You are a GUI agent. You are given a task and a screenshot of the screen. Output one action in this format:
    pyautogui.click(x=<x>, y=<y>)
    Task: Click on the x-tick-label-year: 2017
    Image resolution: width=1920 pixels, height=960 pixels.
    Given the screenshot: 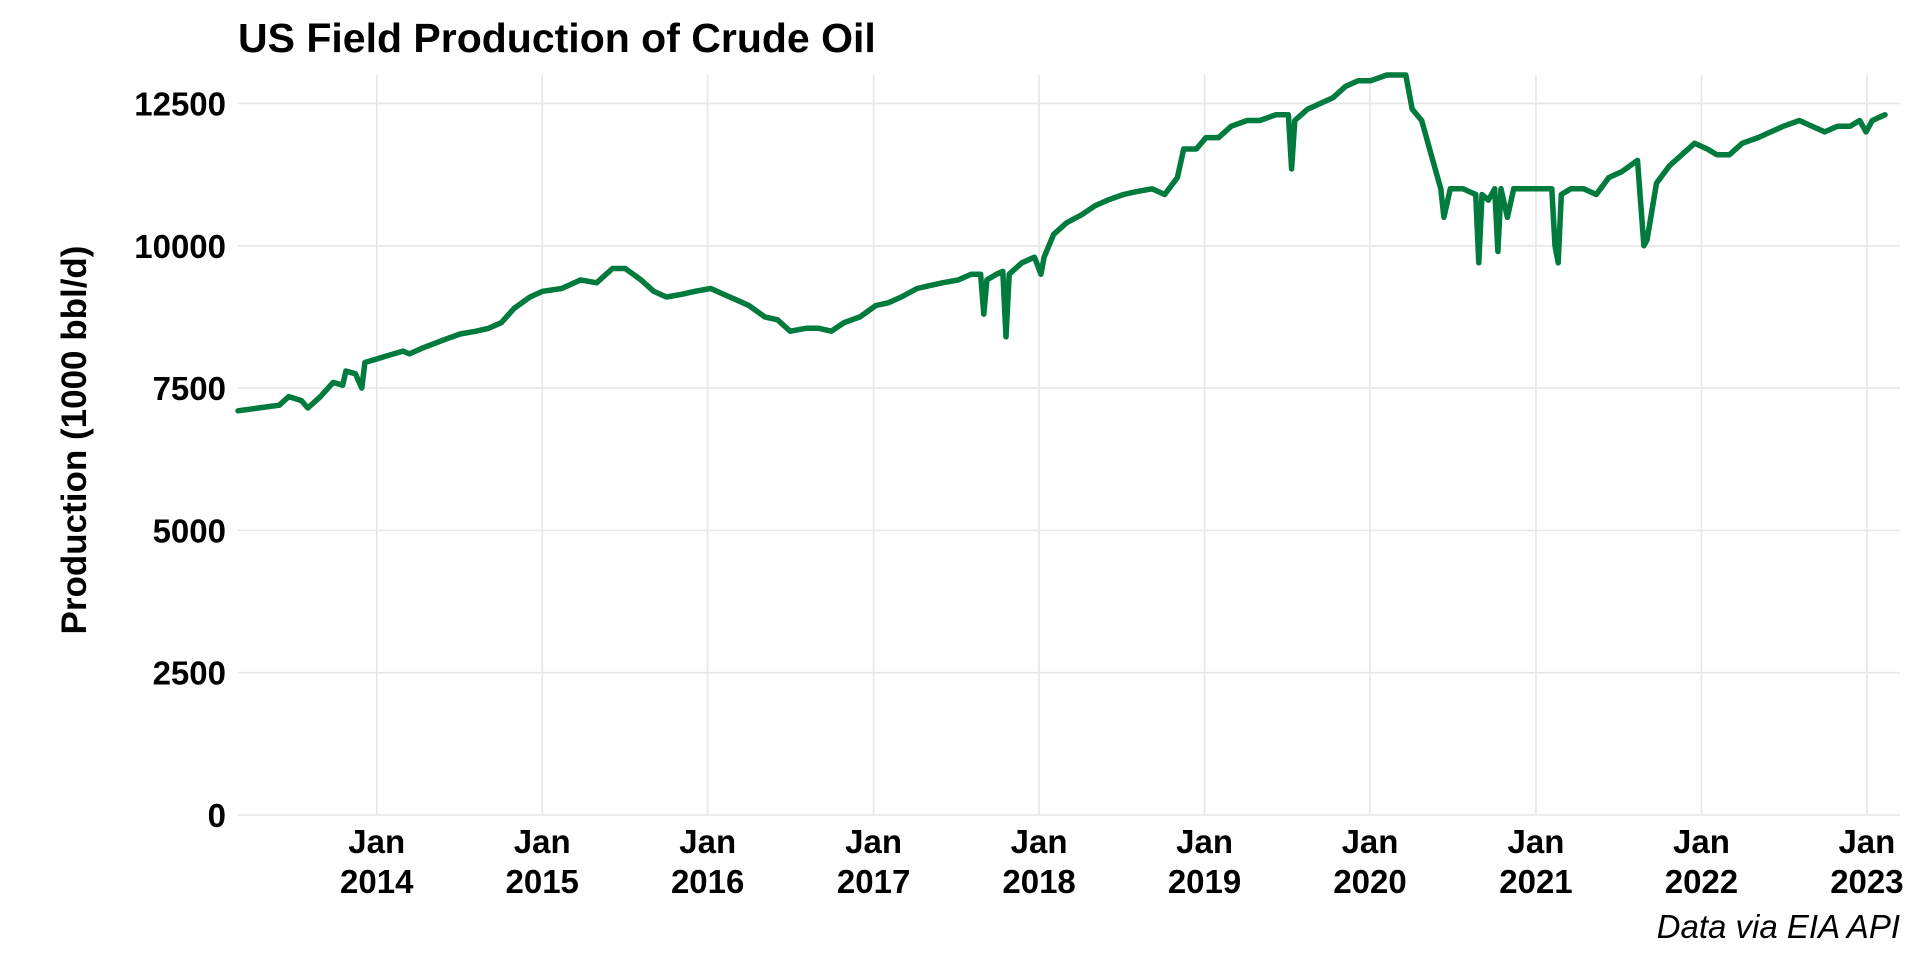 What is the action you would take?
    pyautogui.click(x=873, y=881)
    